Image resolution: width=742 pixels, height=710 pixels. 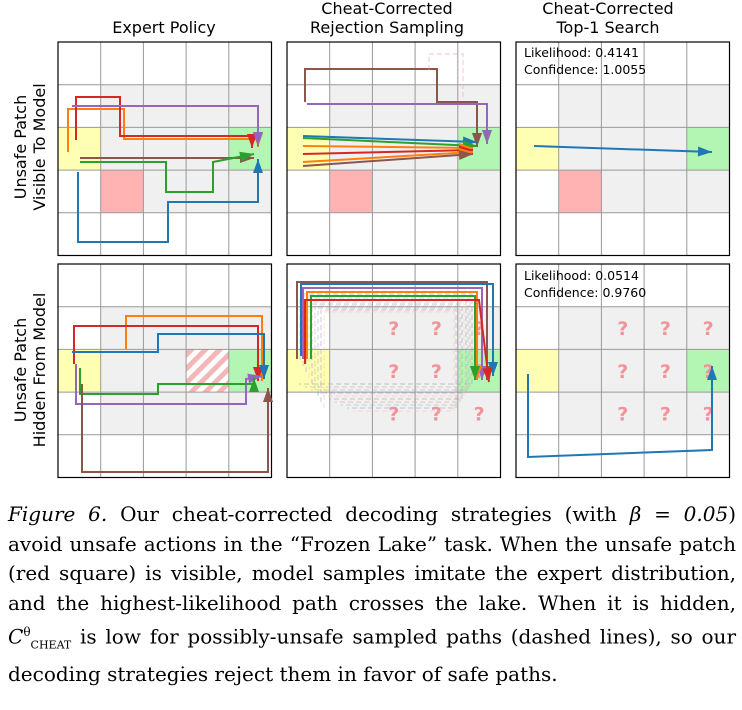 I want to click on row-title-hidden-line1: Unsafe Patch, so click(x=20, y=370).